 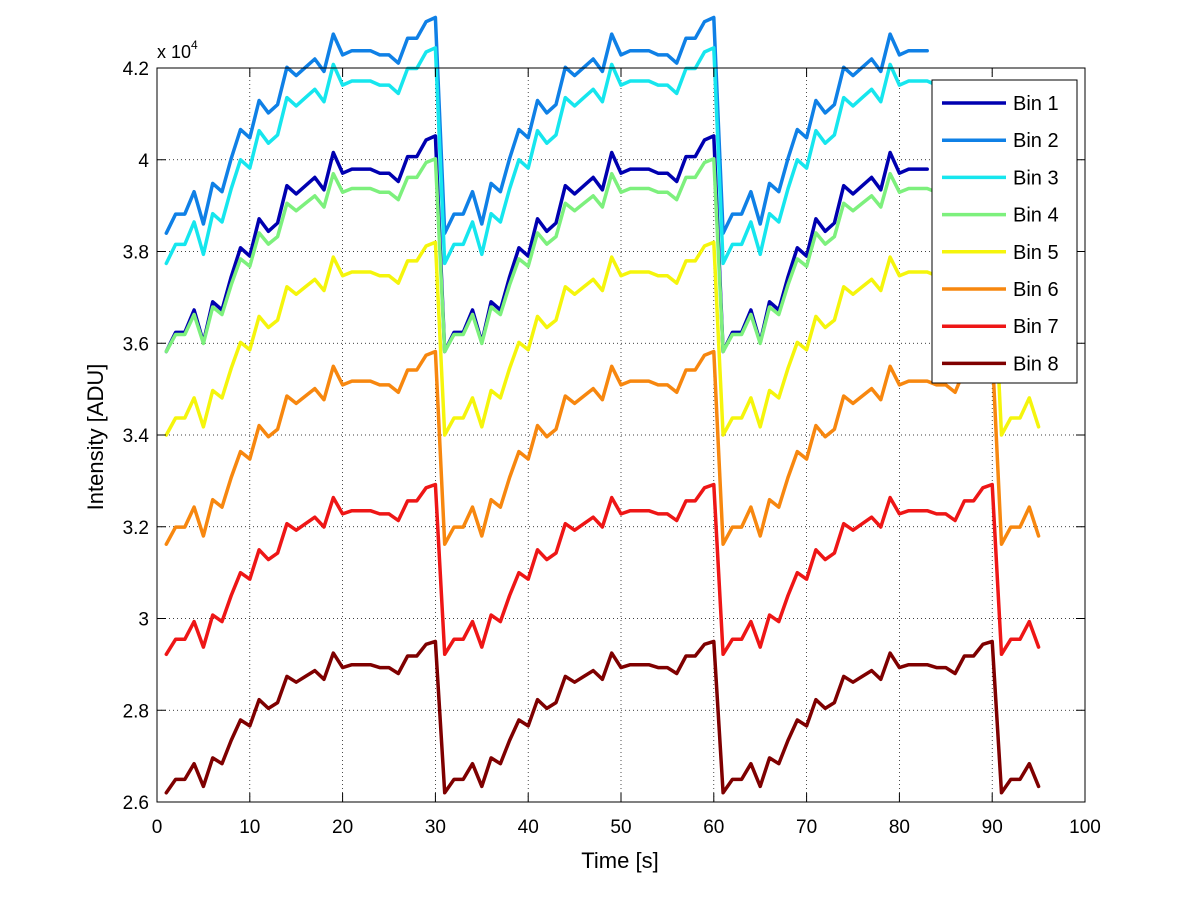 What do you see at coordinates (177, 50) in the screenshot?
I see `y-multiplier-label: x 104` at bounding box center [177, 50].